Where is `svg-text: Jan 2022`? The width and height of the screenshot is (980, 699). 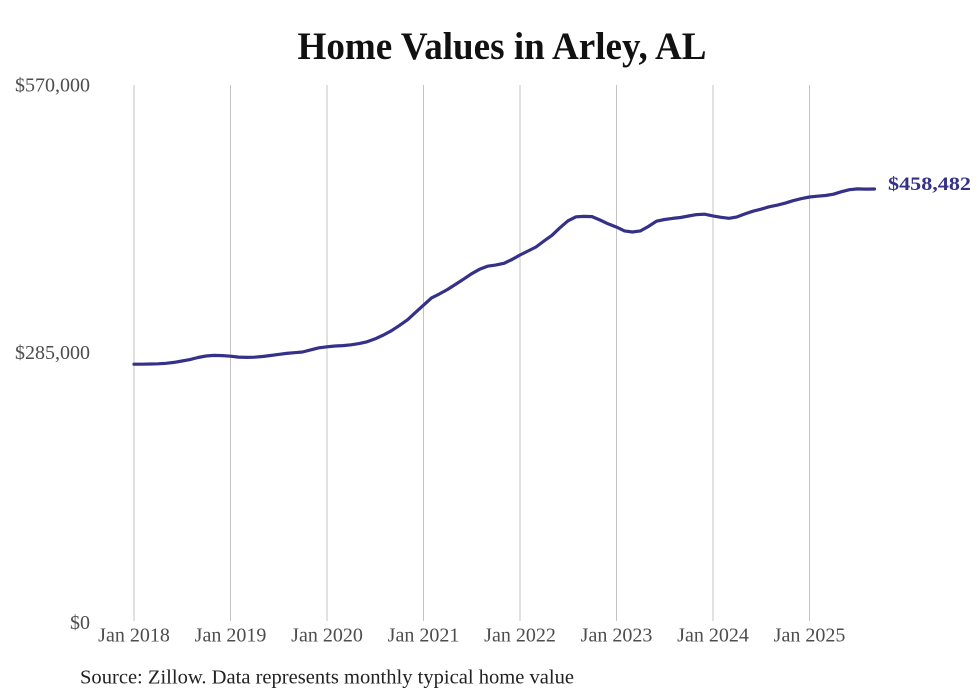
svg-text: Jan 2022 is located at coordinates (520, 636).